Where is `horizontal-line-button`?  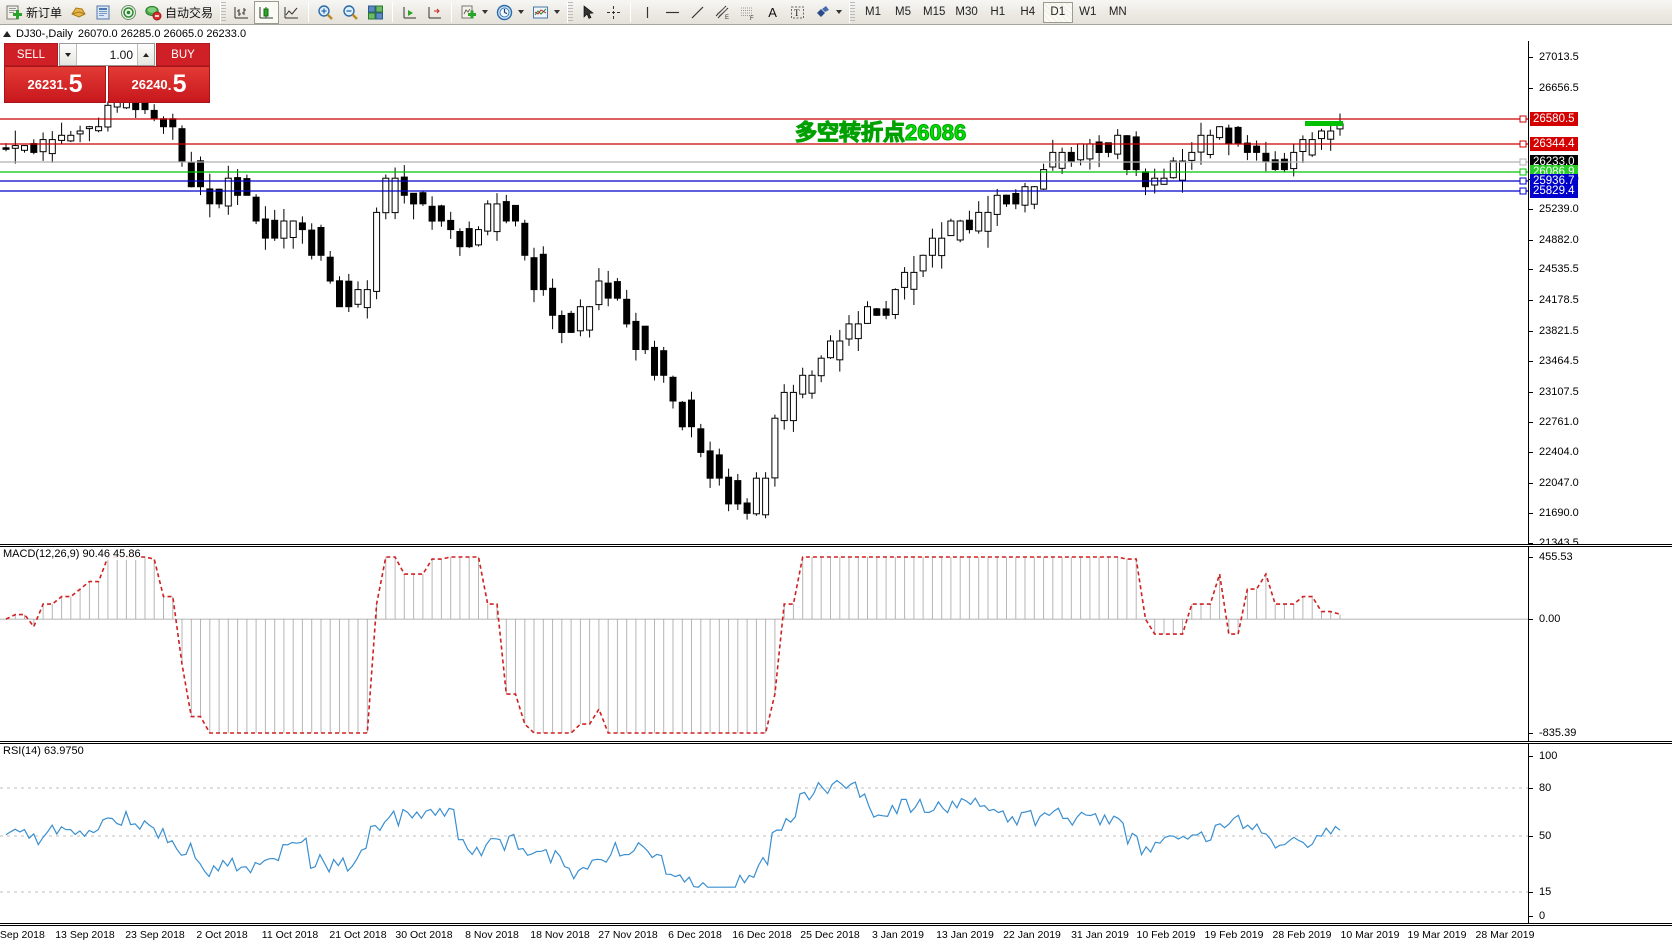
horizontal-line-button is located at coordinates (672, 12).